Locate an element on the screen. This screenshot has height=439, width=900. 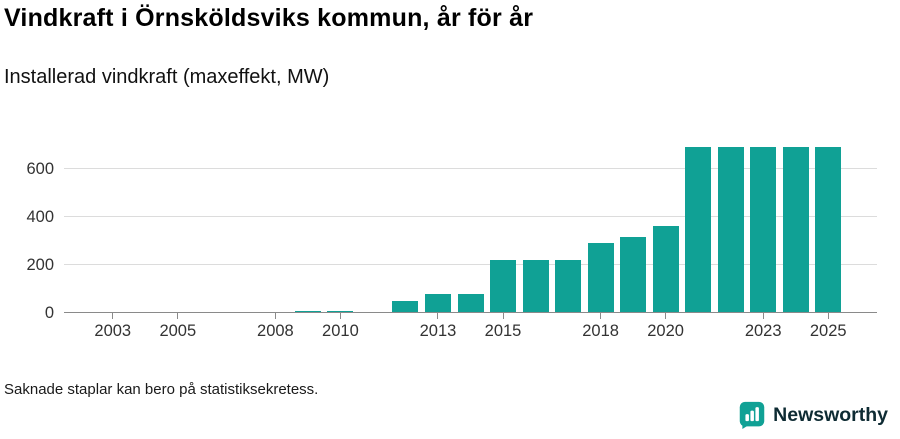
x-tick-label: 2003 is located at coordinates (113, 331).